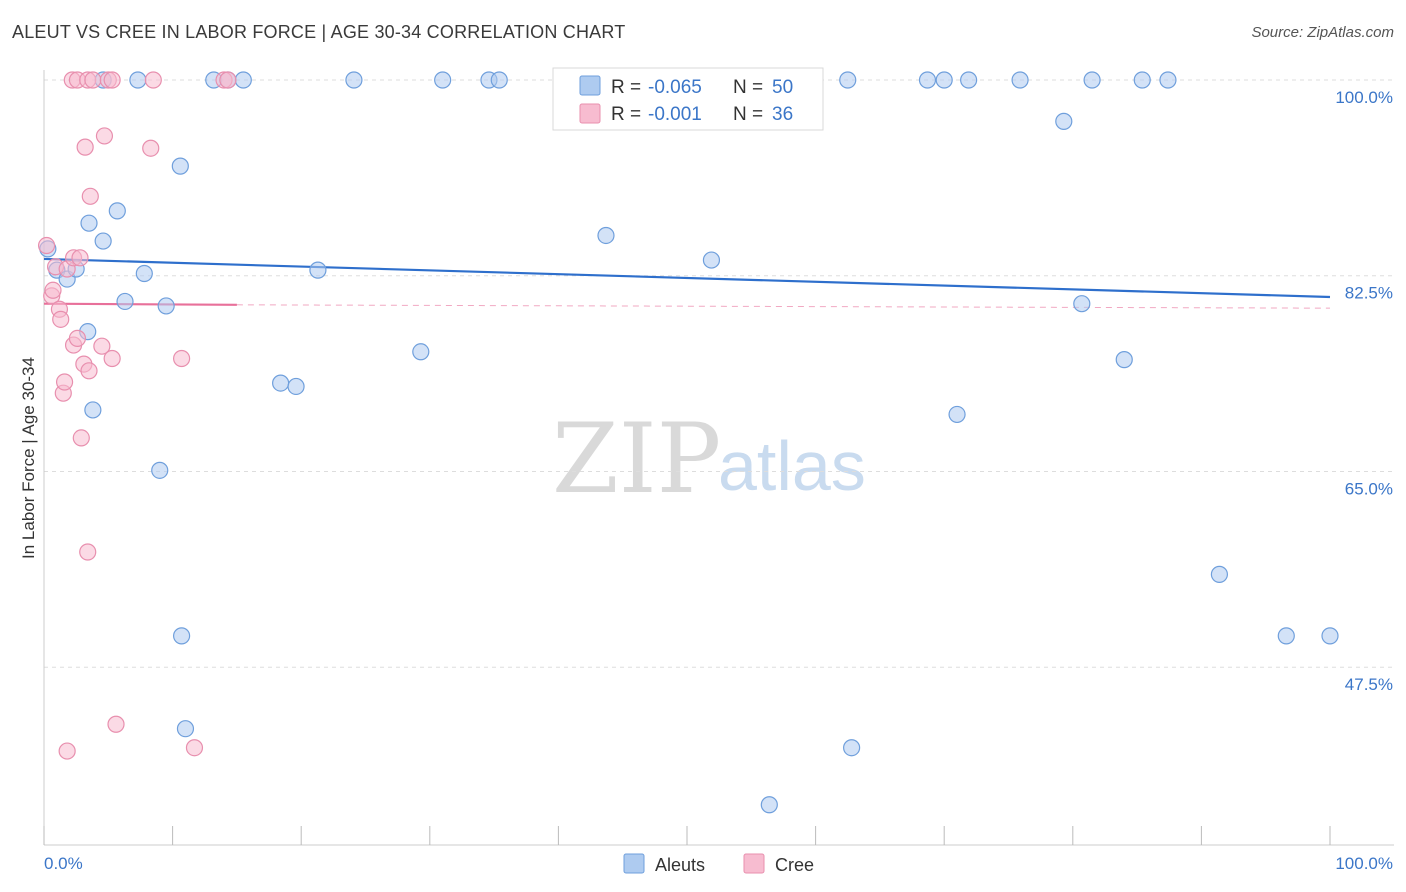 The width and height of the screenshot is (1406, 892). Describe the element at coordinates (590, 113) in the screenshot. I see `legend-swatch-cree` at that location.